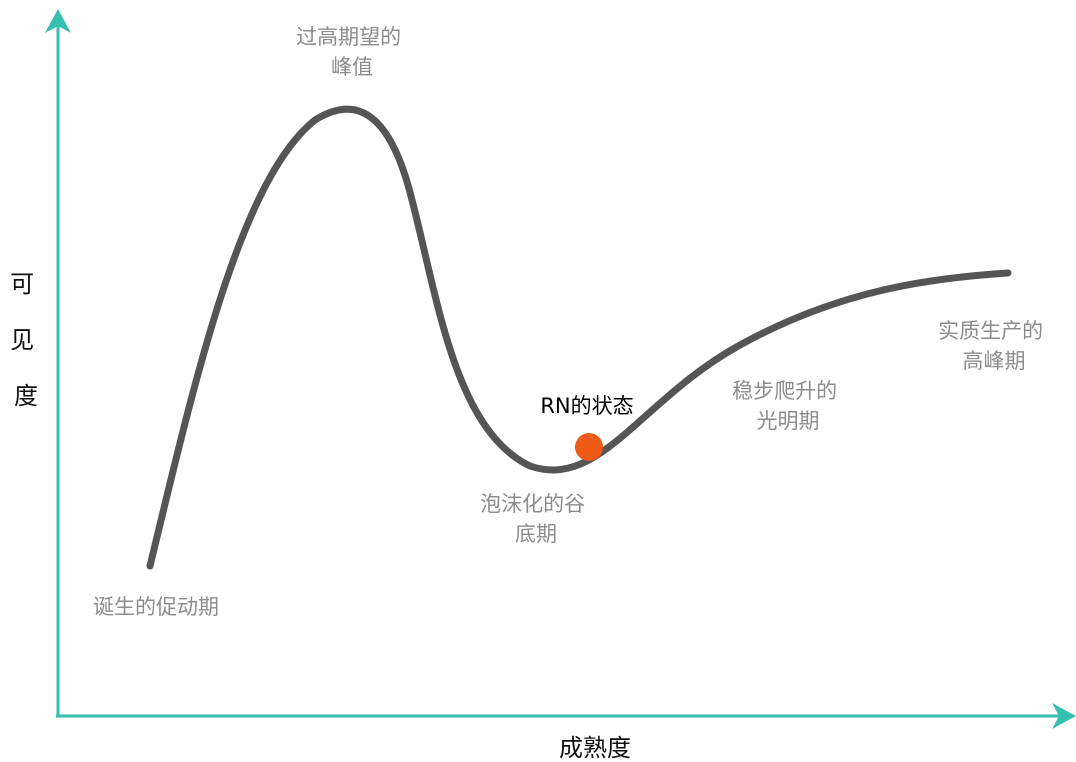 This screenshot has width=1076, height=762. Describe the element at coordinates (1064, 716) in the screenshot. I see `x-axis-arrowhead` at that location.